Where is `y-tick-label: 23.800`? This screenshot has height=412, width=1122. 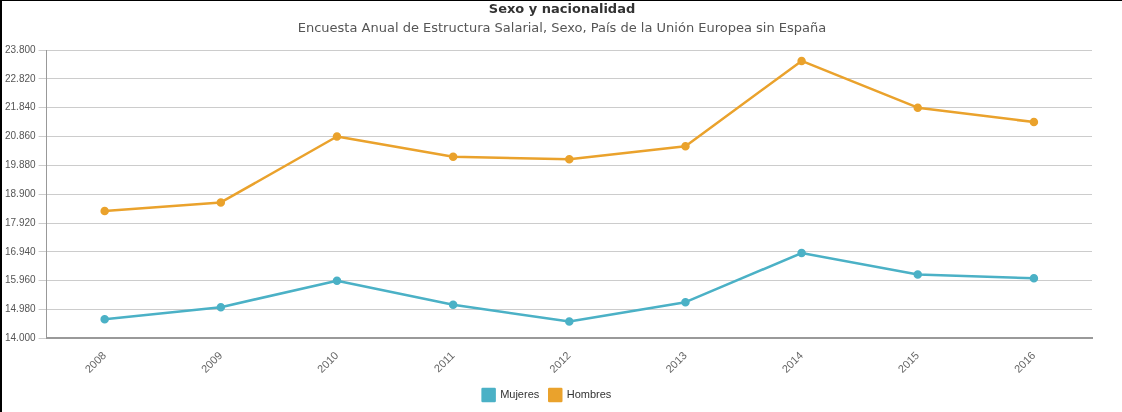 y-tick-label: 23.800 is located at coordinates (20, 49).